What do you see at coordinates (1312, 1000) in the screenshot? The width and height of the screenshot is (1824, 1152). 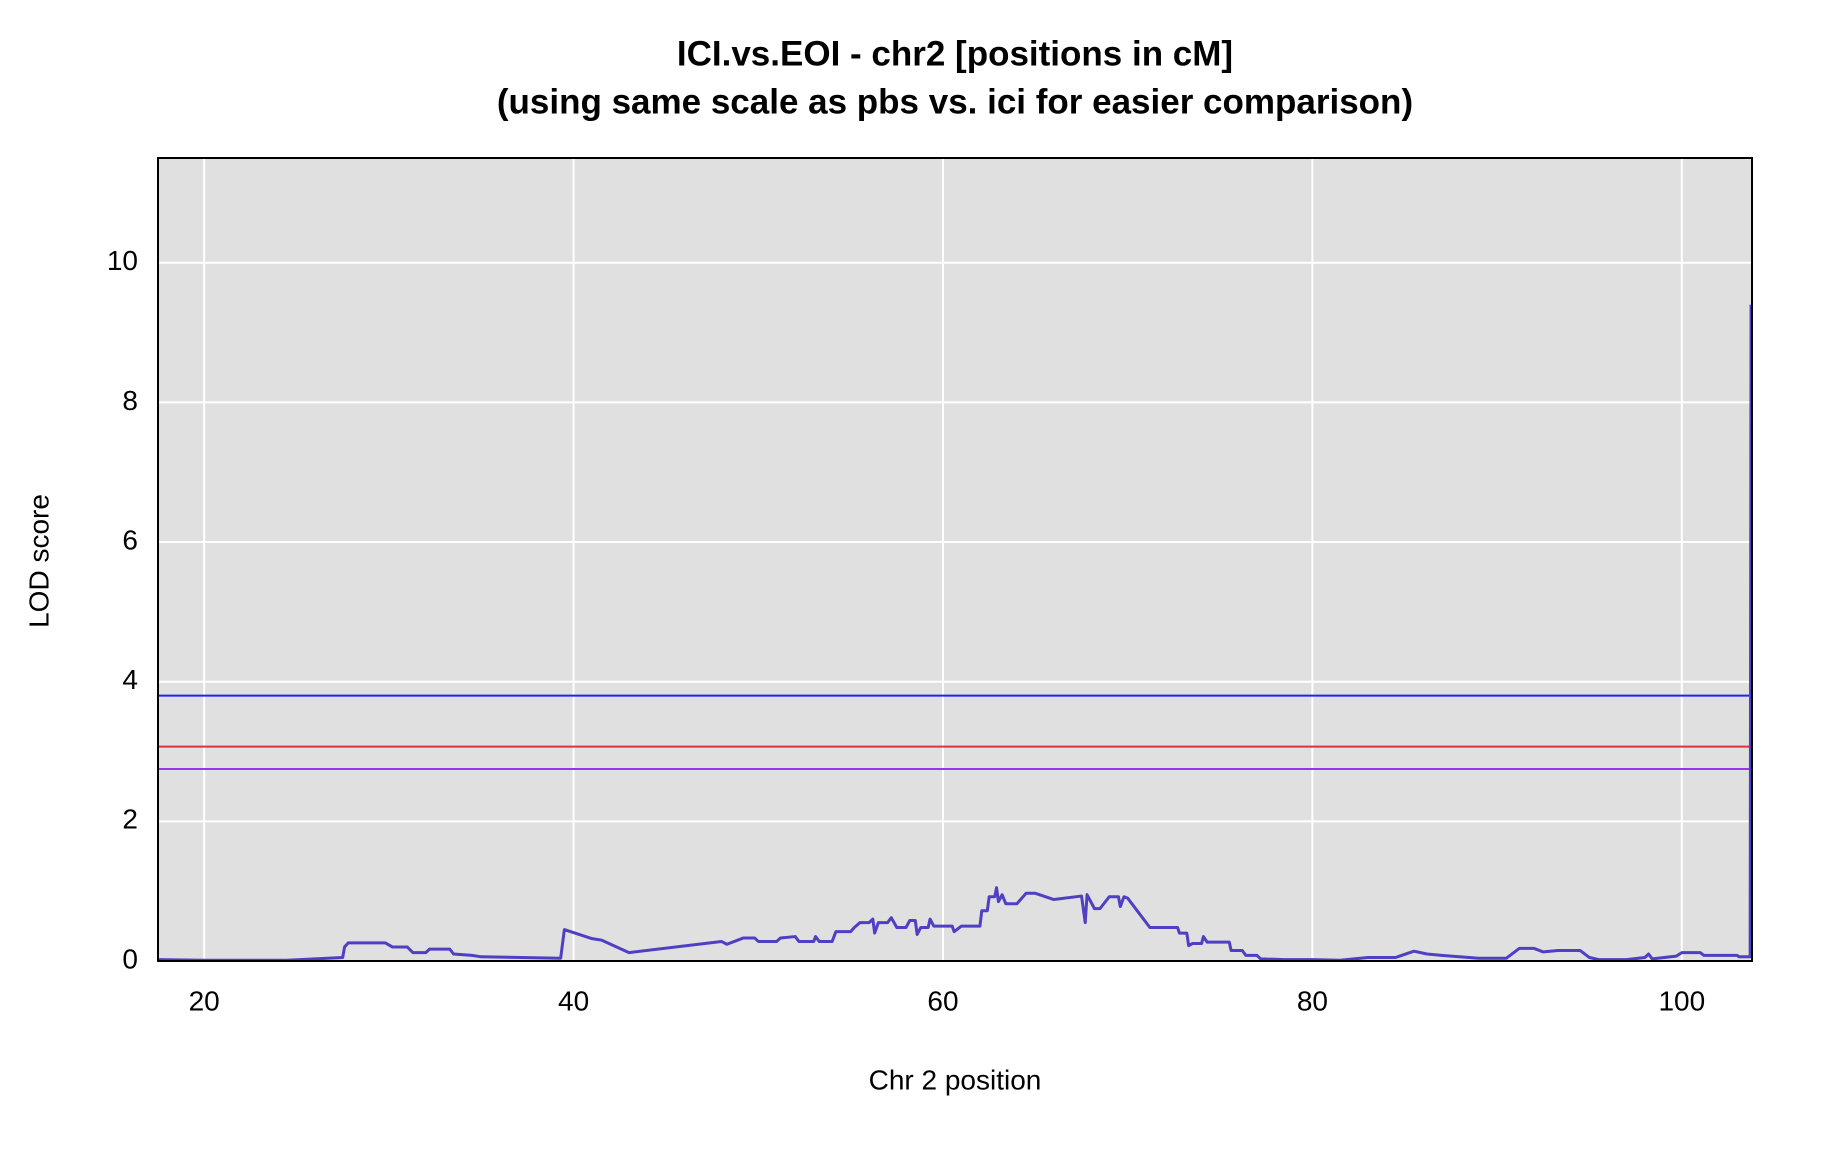 I see `x-tick-label: 80` at bounding box center [1312, 1000].